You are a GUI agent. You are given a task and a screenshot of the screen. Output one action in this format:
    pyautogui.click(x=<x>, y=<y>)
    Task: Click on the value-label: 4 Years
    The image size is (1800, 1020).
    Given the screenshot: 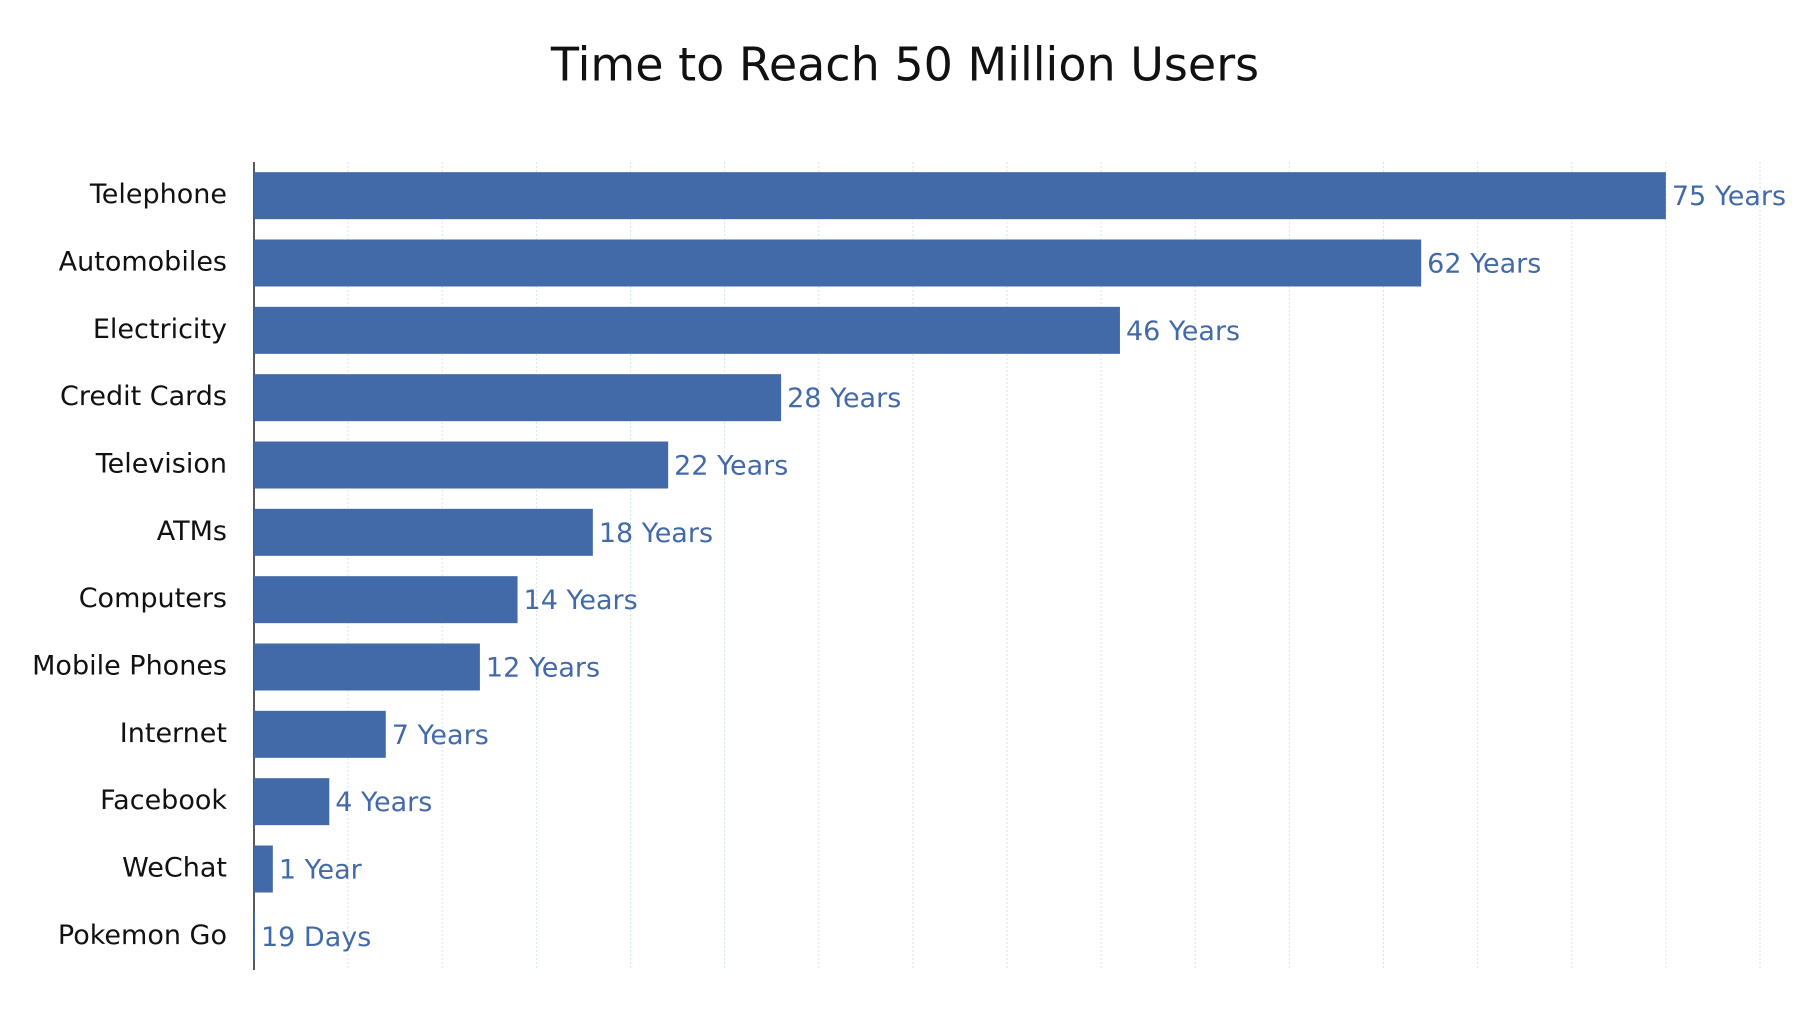 What is the action you would take?
    pyautogui.click(x=383, y=802)
    